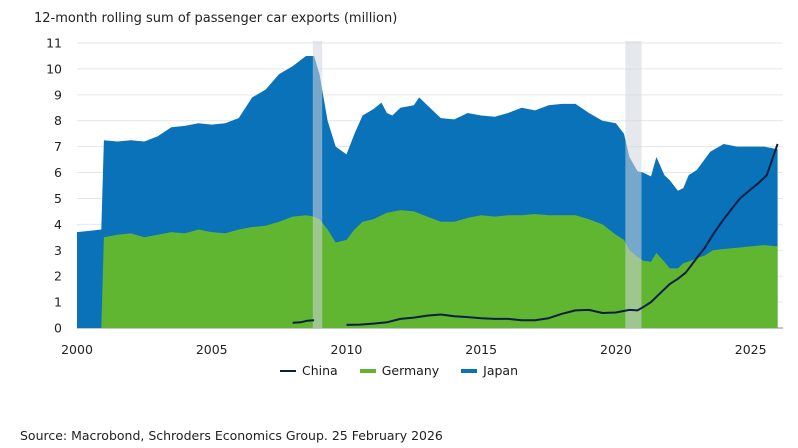 This screenshot has height=448, width=798. Describe the element at coordinates (58, 328) in the screenshot. I see `y-tick-label: 0` at that location.